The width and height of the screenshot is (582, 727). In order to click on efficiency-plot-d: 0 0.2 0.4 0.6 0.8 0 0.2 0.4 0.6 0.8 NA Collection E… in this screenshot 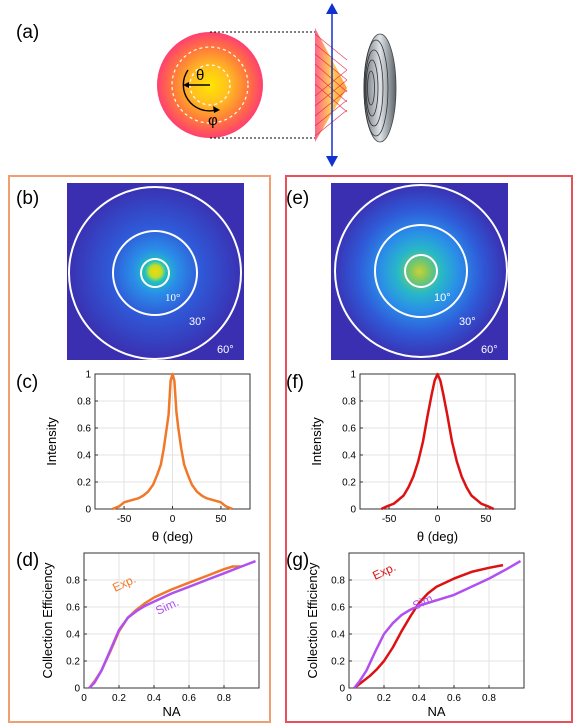, I will do `click(150, 635)`.